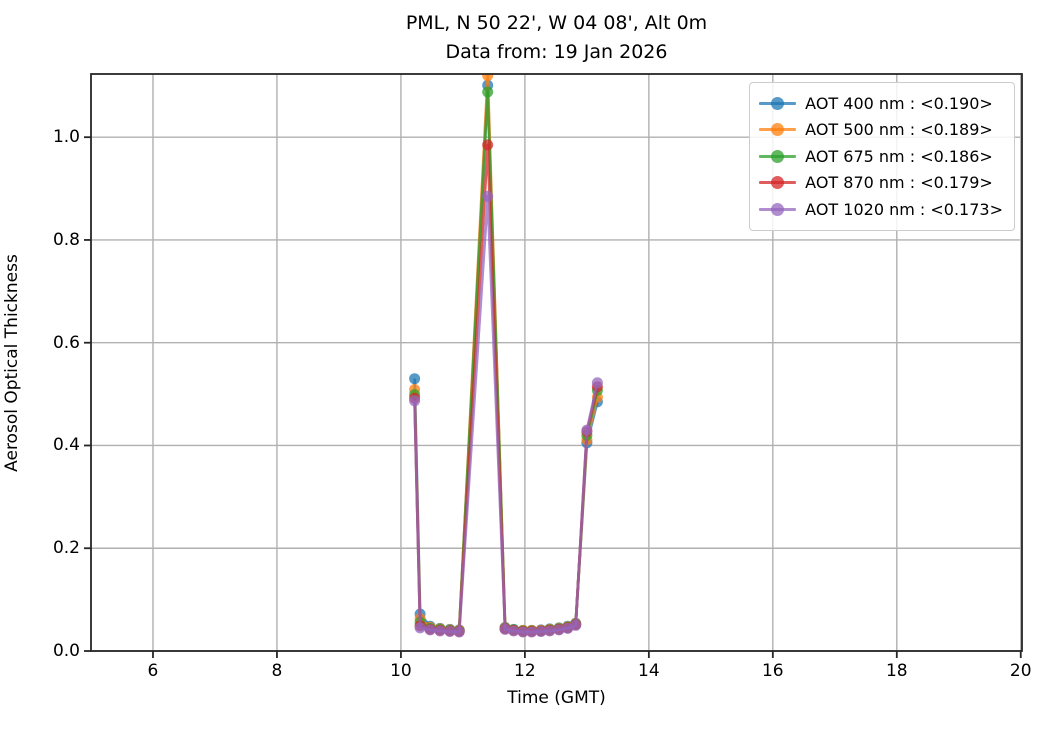 This screenshot has height=729, width=1049. What do you see at coordinates (66, 548) in the screenshot?
I see `y-tick-label: 0.2` at bounding box center [66, 548].